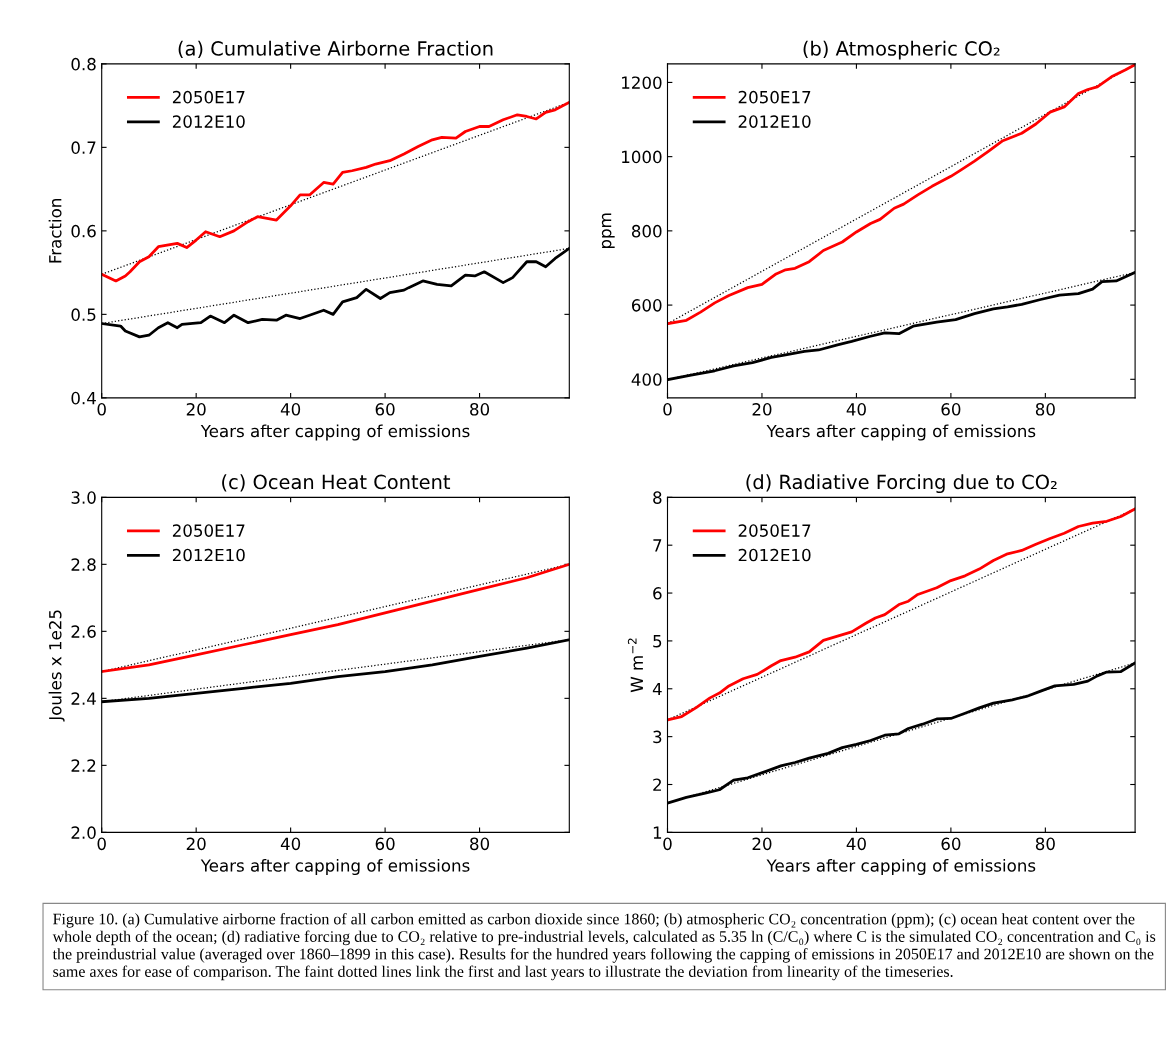 This screenshot has width=1169, height=1047. Describe the element at coordinates (336, 483) in the screenshot. I see `chart-title: (c) Ocean Heat Content` at that location.